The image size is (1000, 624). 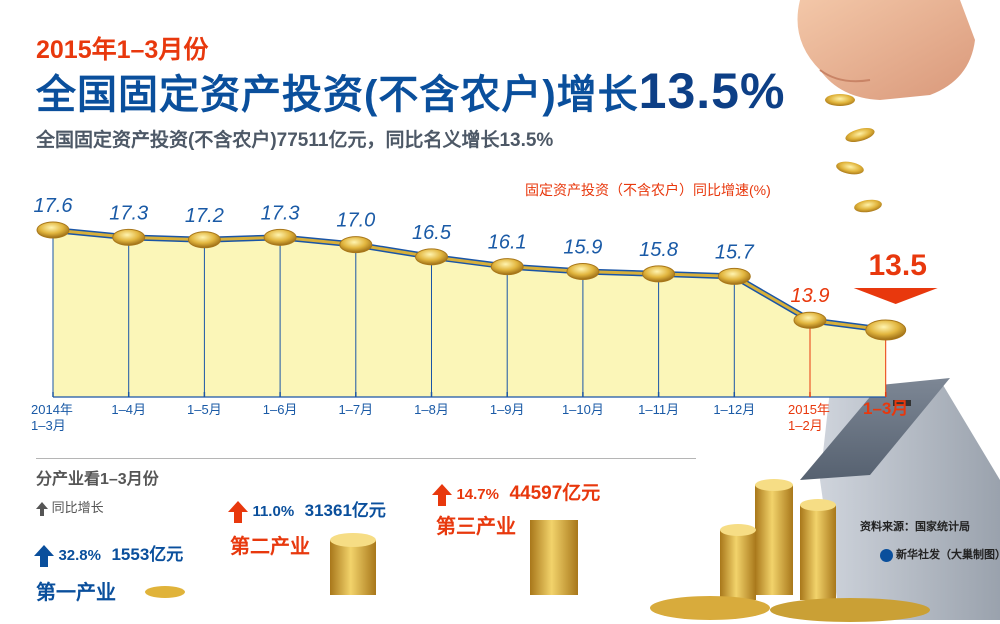 I want to click on industry-coin-stacks, so click(x=361, y=559).